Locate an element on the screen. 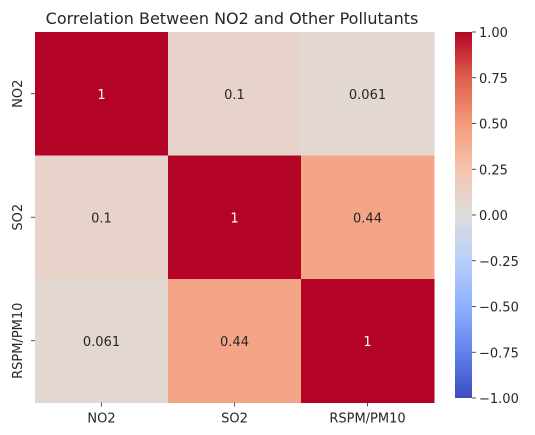  colorbar: 1.00 0.75 0.50 0.25 0.00 −0.25 −0.50 −0.75 −1.00 is located at coordinates (487, 216).